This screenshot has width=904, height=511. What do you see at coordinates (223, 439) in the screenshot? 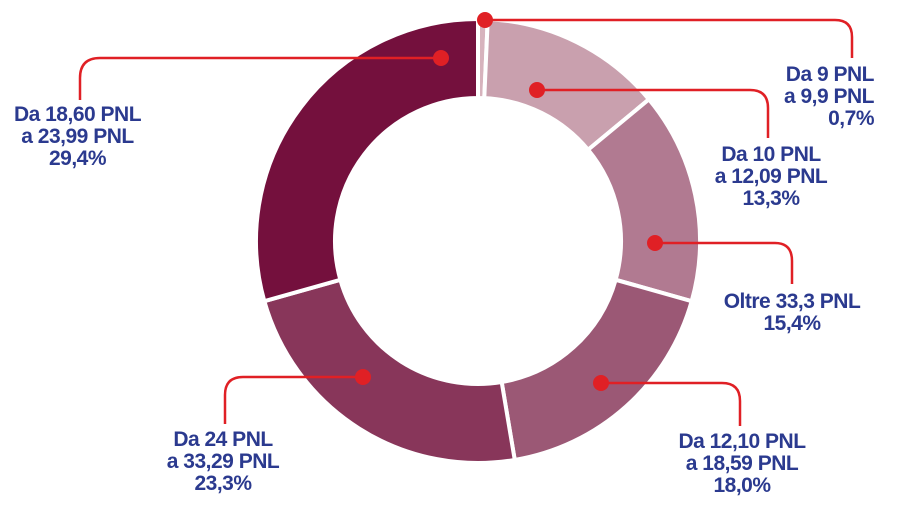
I see `label-slice-4-line1: Da 24 PNL` at bounding box center [223, 439].